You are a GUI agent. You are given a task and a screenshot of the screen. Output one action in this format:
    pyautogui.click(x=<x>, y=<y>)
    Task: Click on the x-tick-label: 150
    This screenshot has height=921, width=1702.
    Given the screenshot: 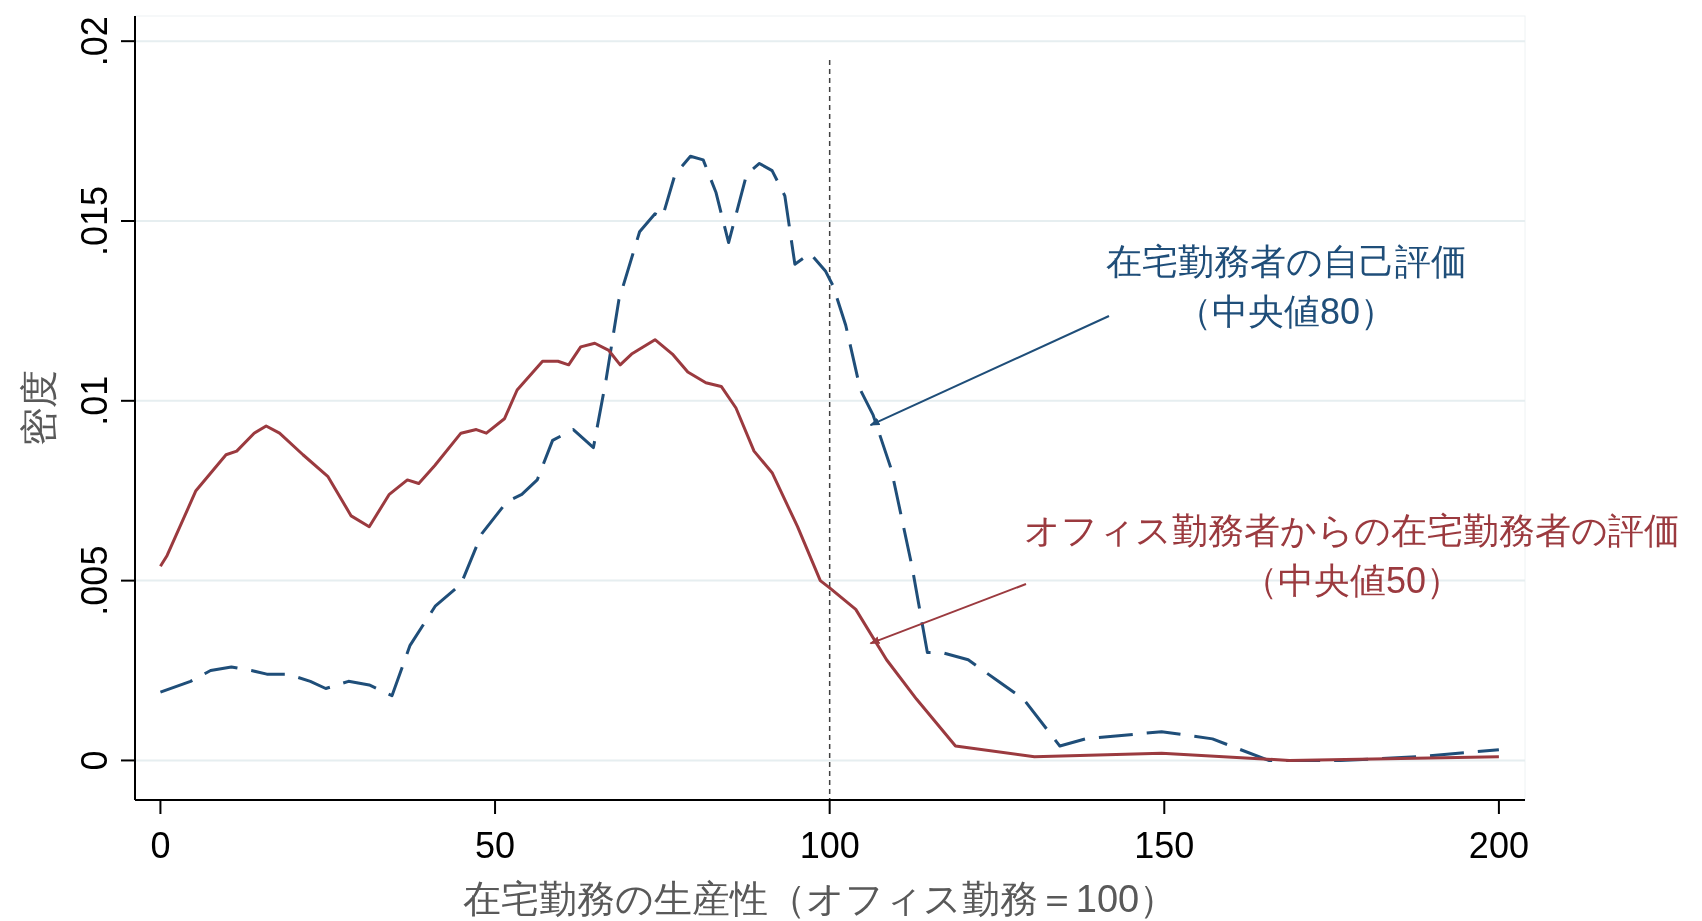 What is the action you would take?
    pyautogui.click(x=1164, y=845)
    